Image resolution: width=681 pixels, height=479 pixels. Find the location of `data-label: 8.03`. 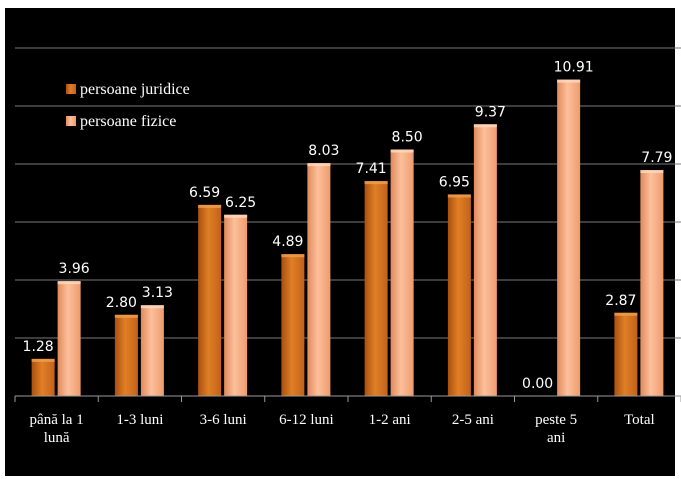

data-label: 8.03 is located at coordinates (323, 151).